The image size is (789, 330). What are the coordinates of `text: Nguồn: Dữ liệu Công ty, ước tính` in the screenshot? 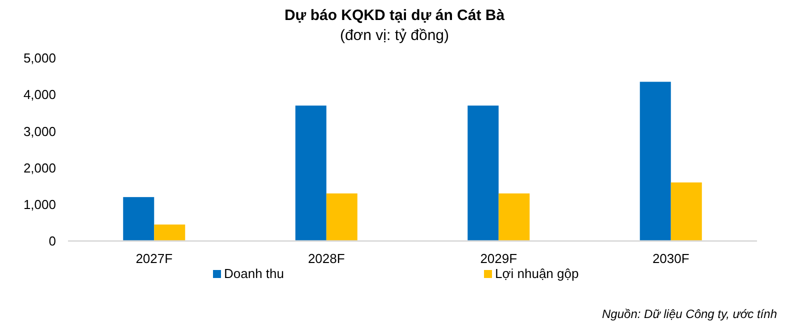 It's located at (690, 314).